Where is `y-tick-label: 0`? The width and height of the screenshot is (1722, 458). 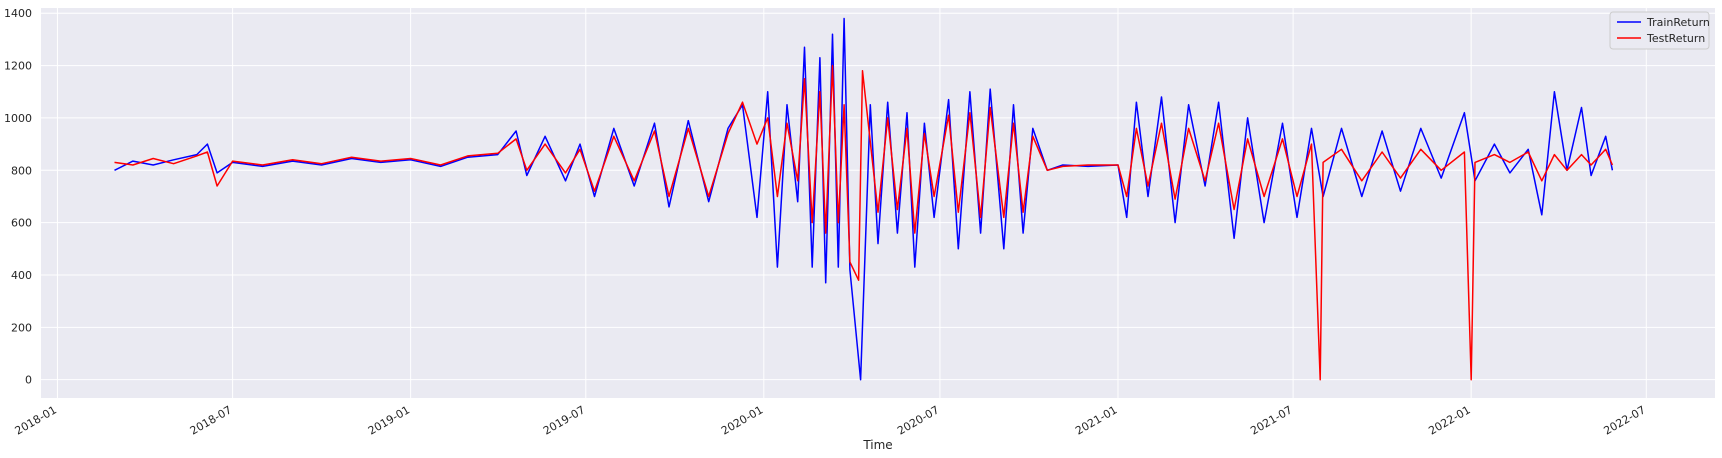 y-tick-label: 0 is located at coordinates (28, 380).